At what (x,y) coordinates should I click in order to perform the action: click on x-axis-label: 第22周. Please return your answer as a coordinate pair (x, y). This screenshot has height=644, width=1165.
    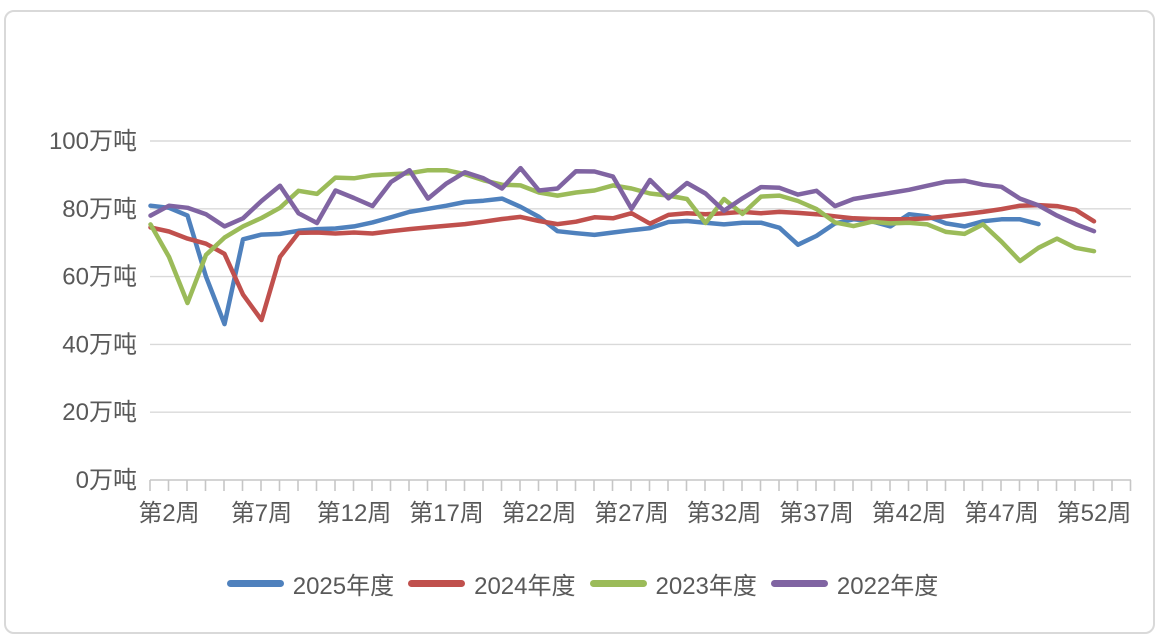
    Looking at the image, I should click on (539, 513).